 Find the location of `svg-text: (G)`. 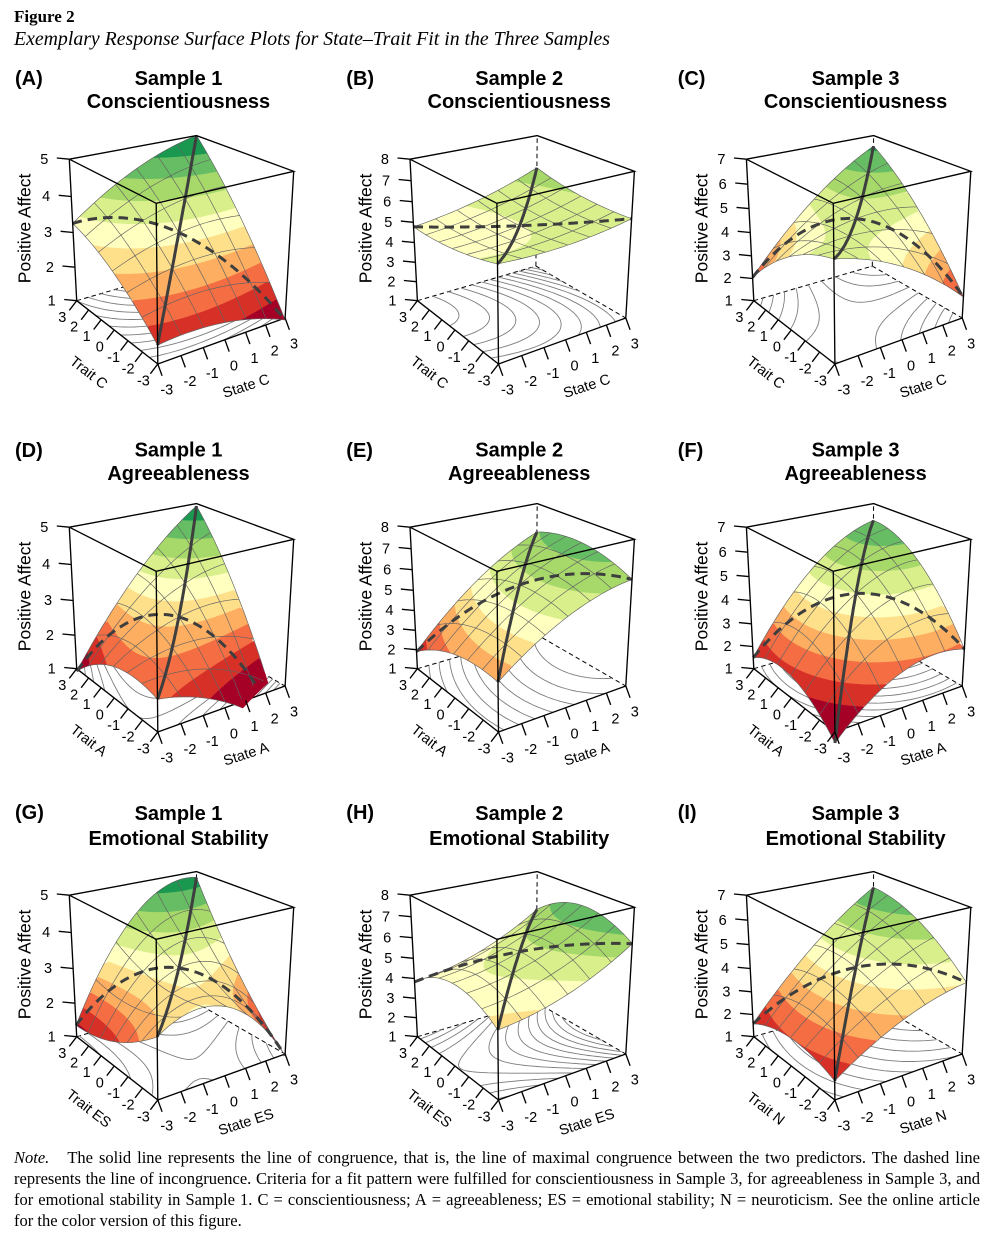

svg-text: (G) is located at coordinates (29, 813).